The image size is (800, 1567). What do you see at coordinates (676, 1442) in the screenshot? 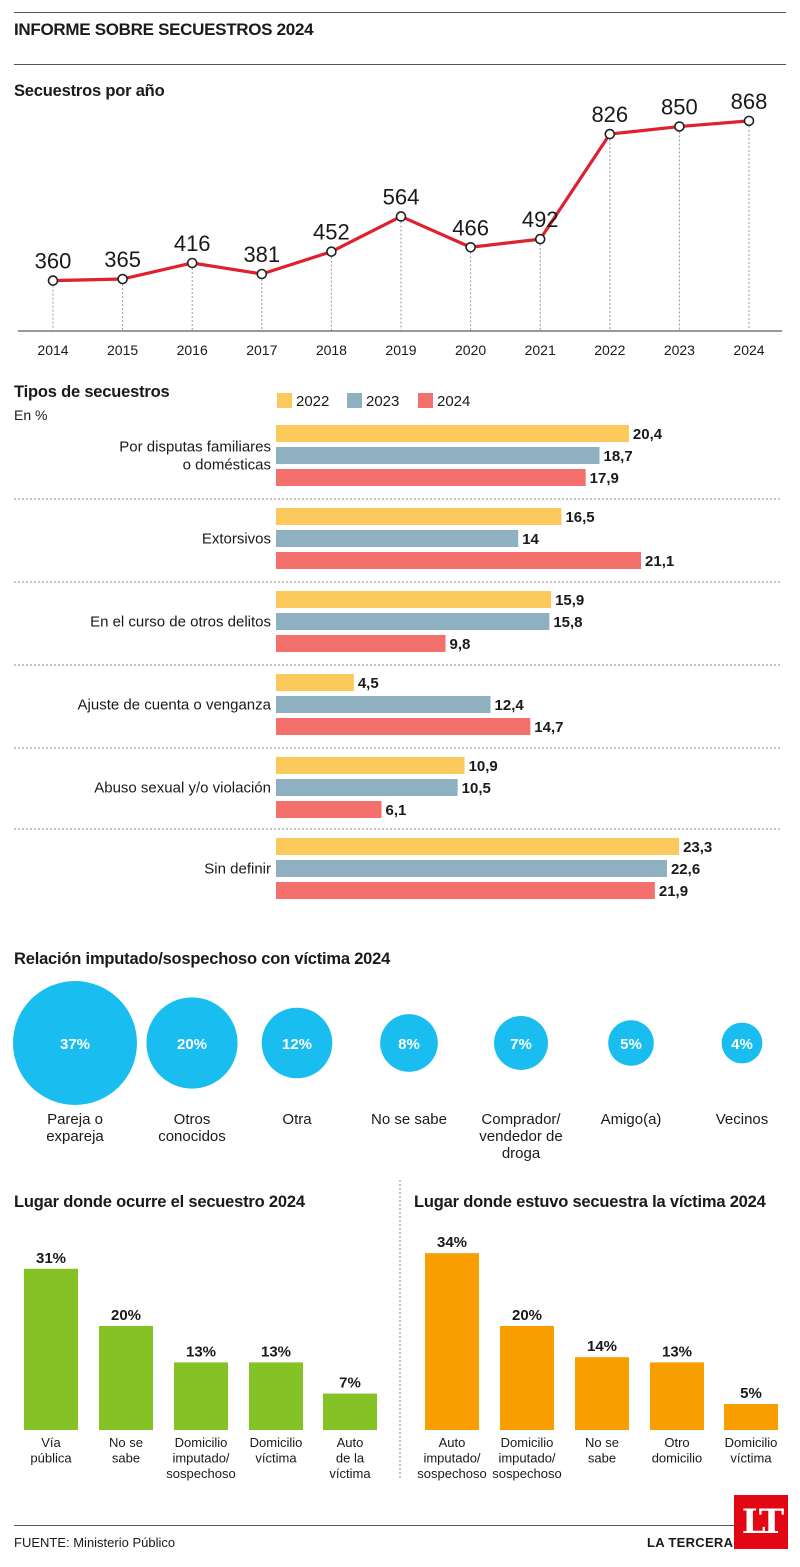
I see `column-category-label: Otro` at bounding box center [676, 1442].